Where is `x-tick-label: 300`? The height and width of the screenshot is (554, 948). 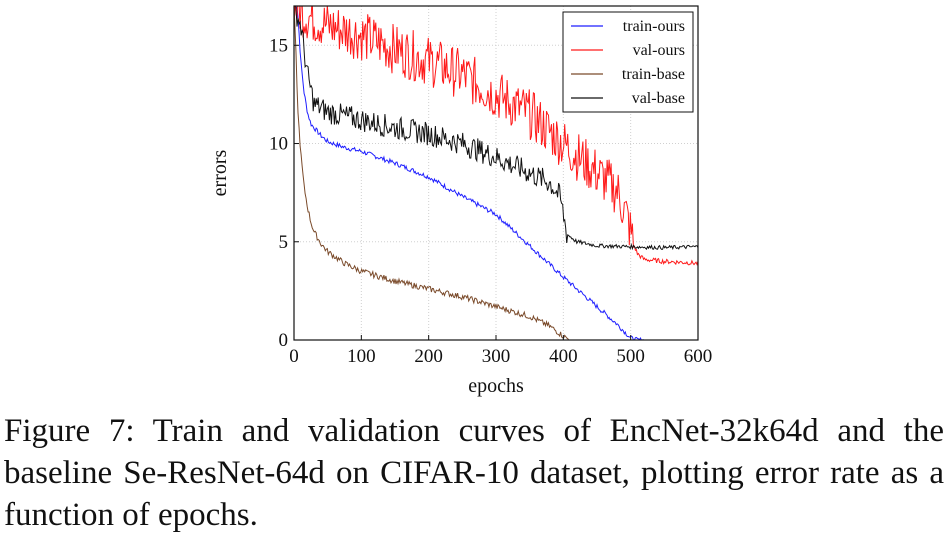
x-tick-label: 300 is located at coordinates (496, 356).